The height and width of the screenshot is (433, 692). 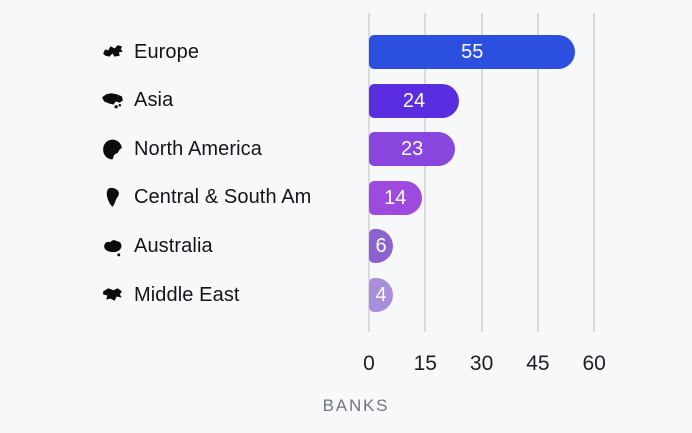 I want to click on x-axis-label: BANKS, so click(x=356, y=405).